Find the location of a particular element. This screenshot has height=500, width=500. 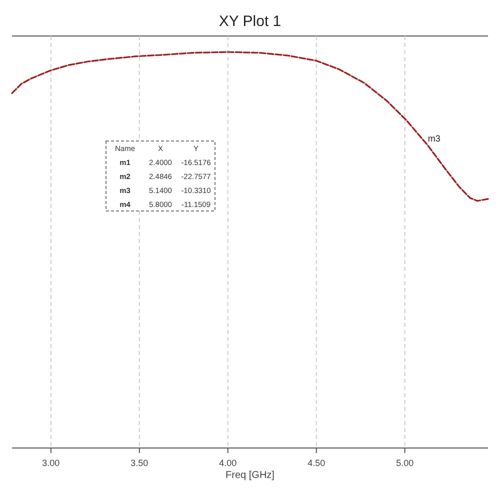

x-tick-label: 5.00 is located at coordinates (405, 463).